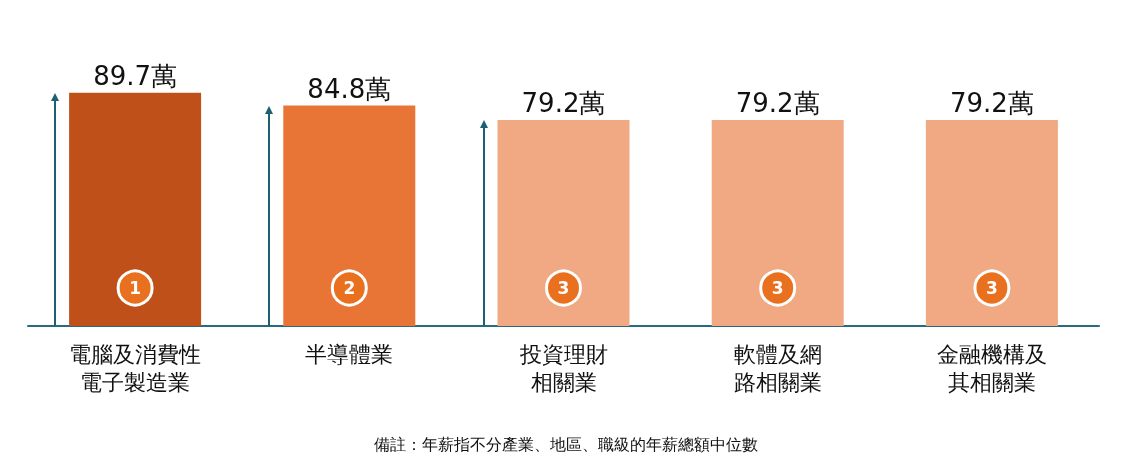 The height and width of the screenshot is (466, 1132). Describe the element at coordinates (349, 354) in the screenshot. I see `x-tick-label: 半導體業` at that location.